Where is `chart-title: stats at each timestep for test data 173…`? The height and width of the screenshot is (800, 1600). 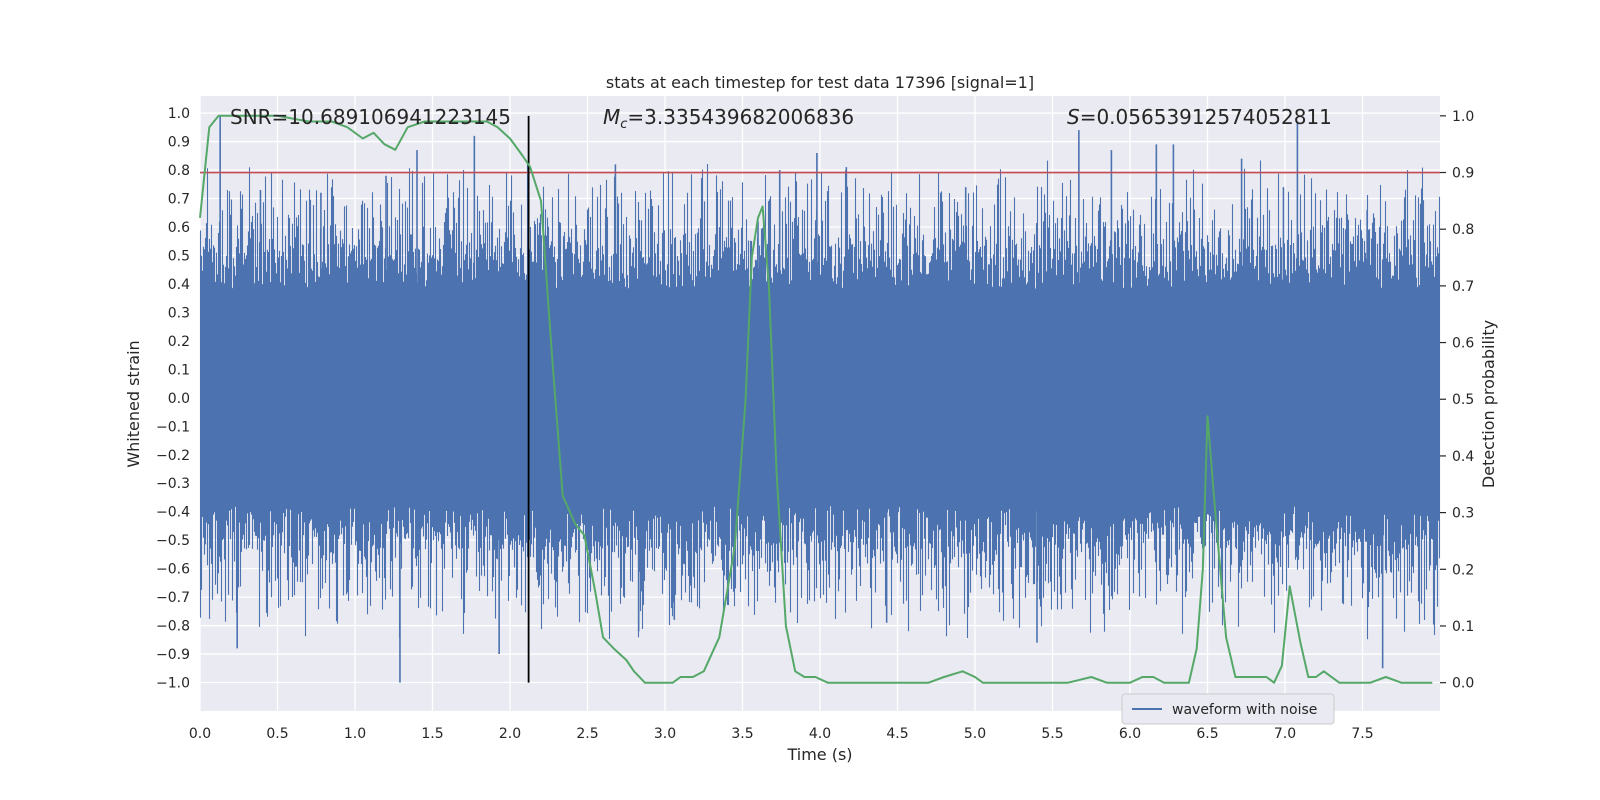
chart-title: stats at each timestep for test data 173… is located at coordinates (820, 82).